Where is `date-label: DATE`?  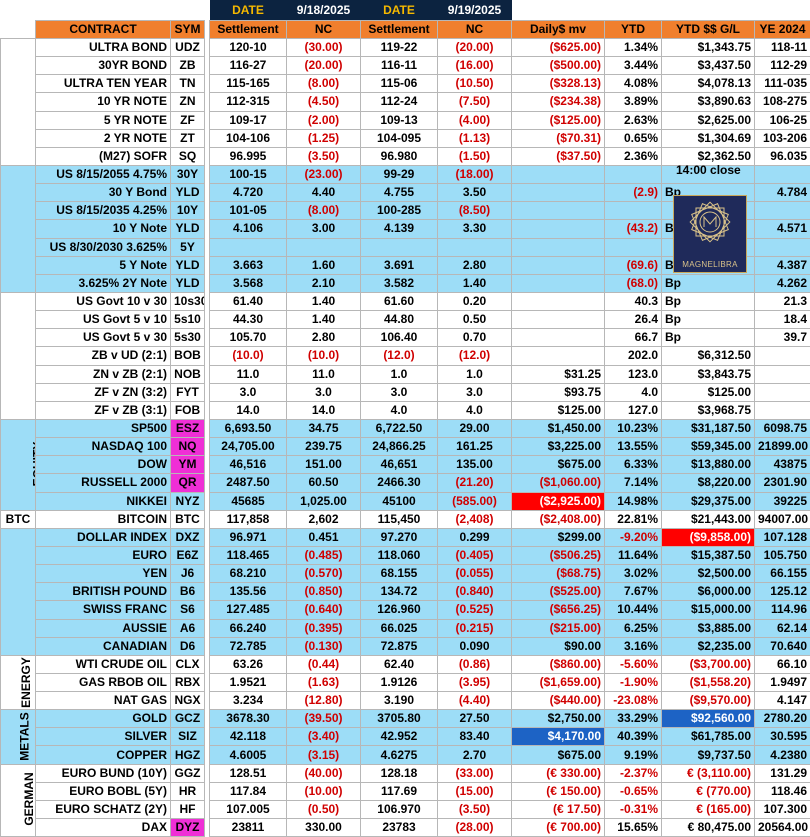
date-label: DATE is located at coordinates (399, 10).